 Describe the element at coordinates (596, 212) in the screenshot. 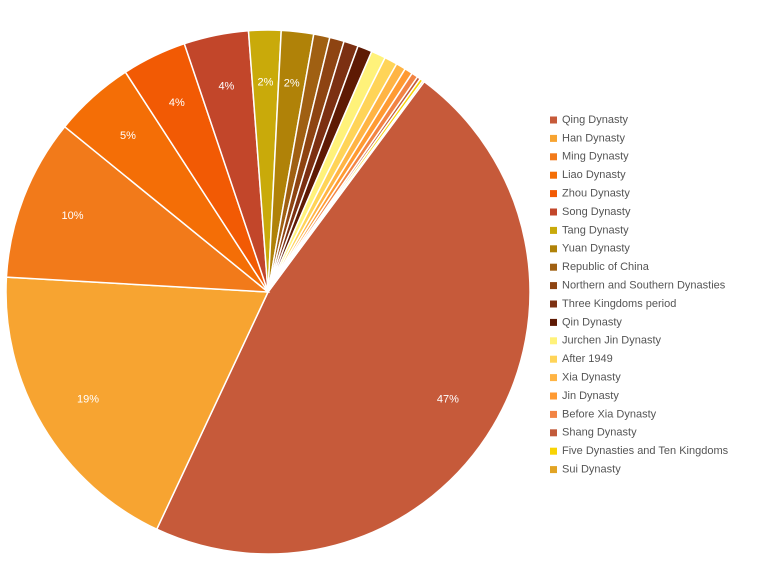

I see `legend-label: Song Dynasty` at that location.